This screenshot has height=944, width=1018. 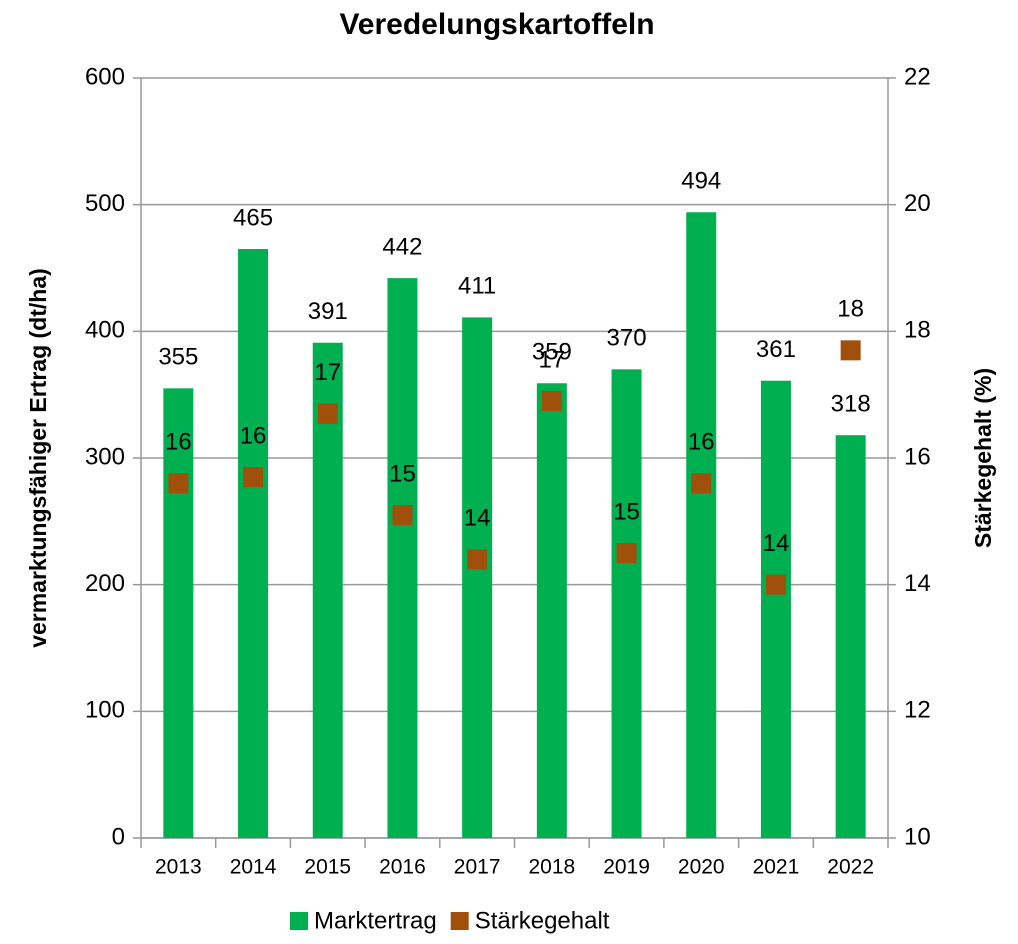 What do you see at coordinates (105, 456) in the screenshot?
I see `y-tick-label: 300` at bounding box center [105, 456].